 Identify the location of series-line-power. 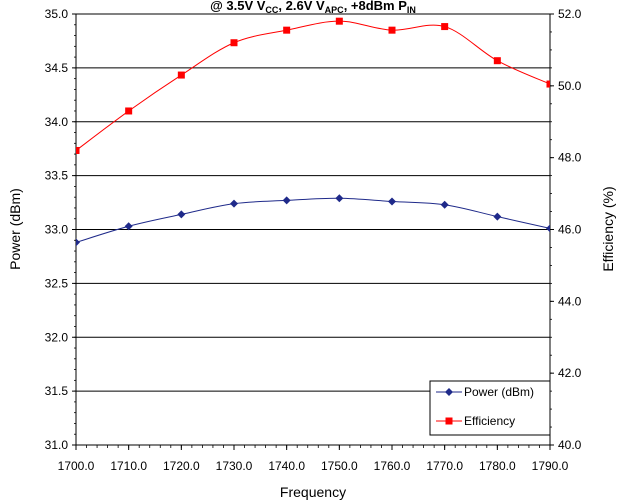
(313, 220).